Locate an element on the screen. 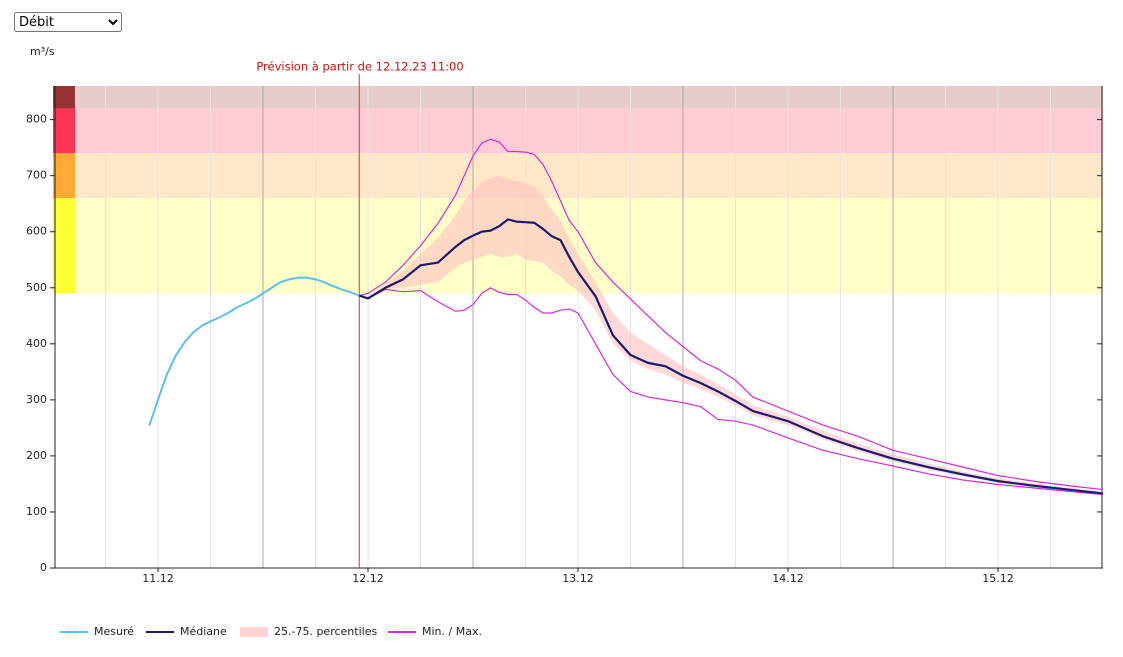 The height and width of the screenshot is (657, 1123). legend-label: Mesuré is located at coordinates (114, 631).